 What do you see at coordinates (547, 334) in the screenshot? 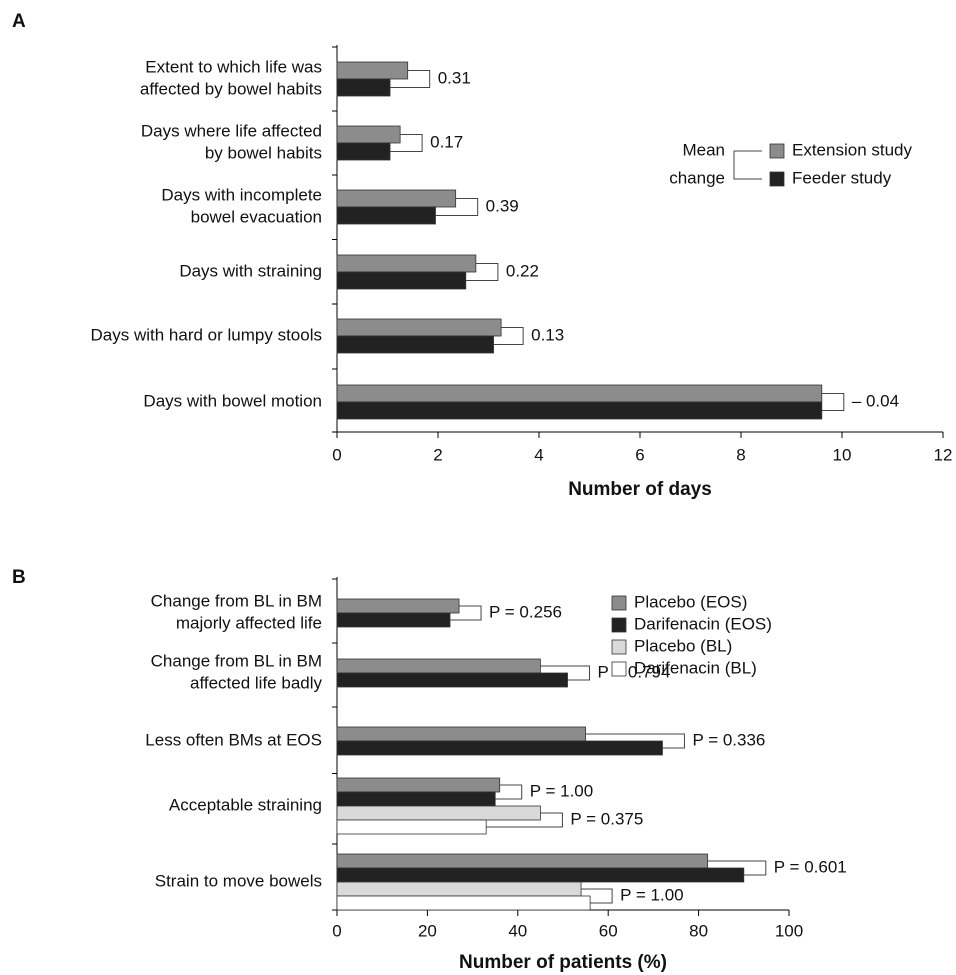
I see `annotation: 0.13` at bounding box center [547, 334].